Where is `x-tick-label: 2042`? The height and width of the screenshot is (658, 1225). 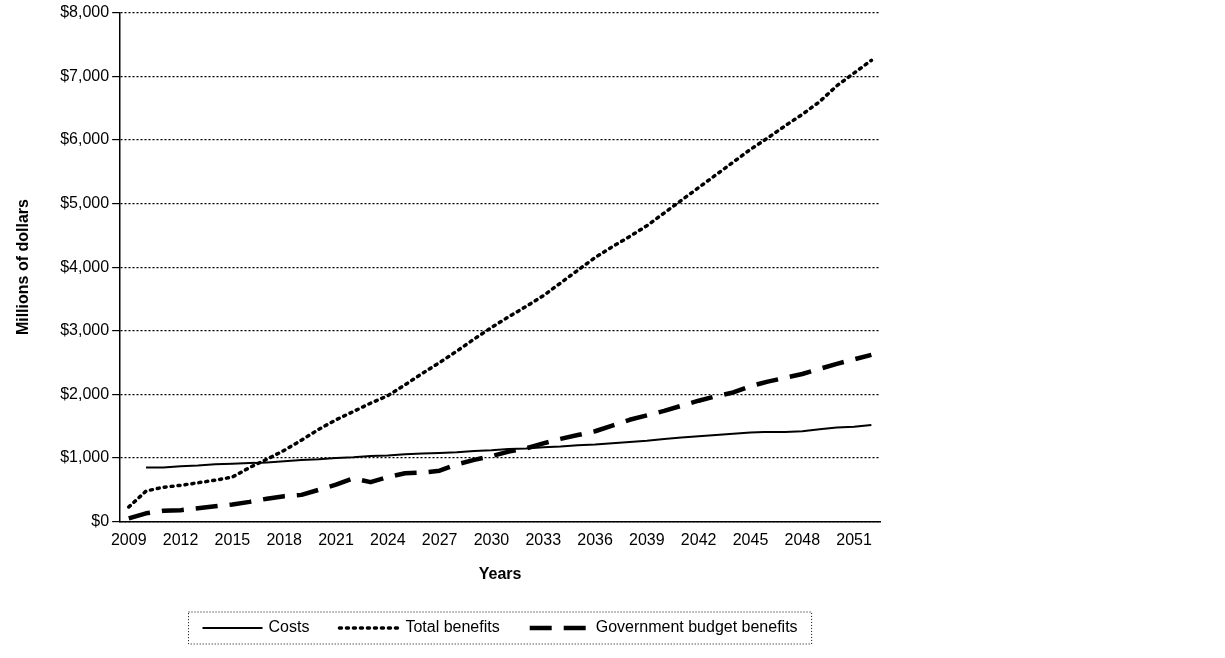 x-tick-label: 2042 is located at coordinates (698, 539).